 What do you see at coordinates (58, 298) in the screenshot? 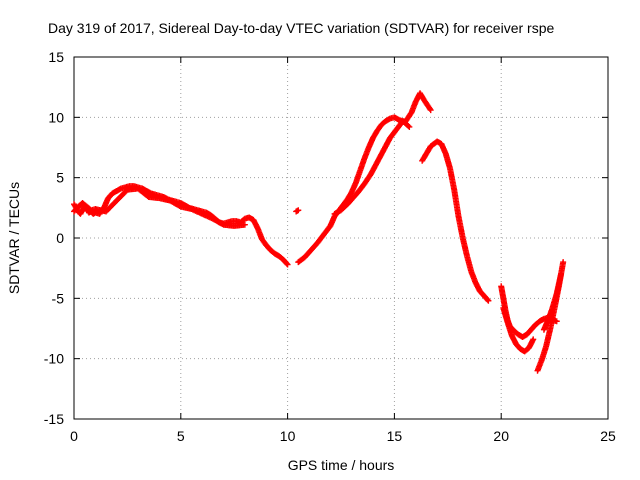
I see `y-tick-label: -5` at bounding box center [58, 298].